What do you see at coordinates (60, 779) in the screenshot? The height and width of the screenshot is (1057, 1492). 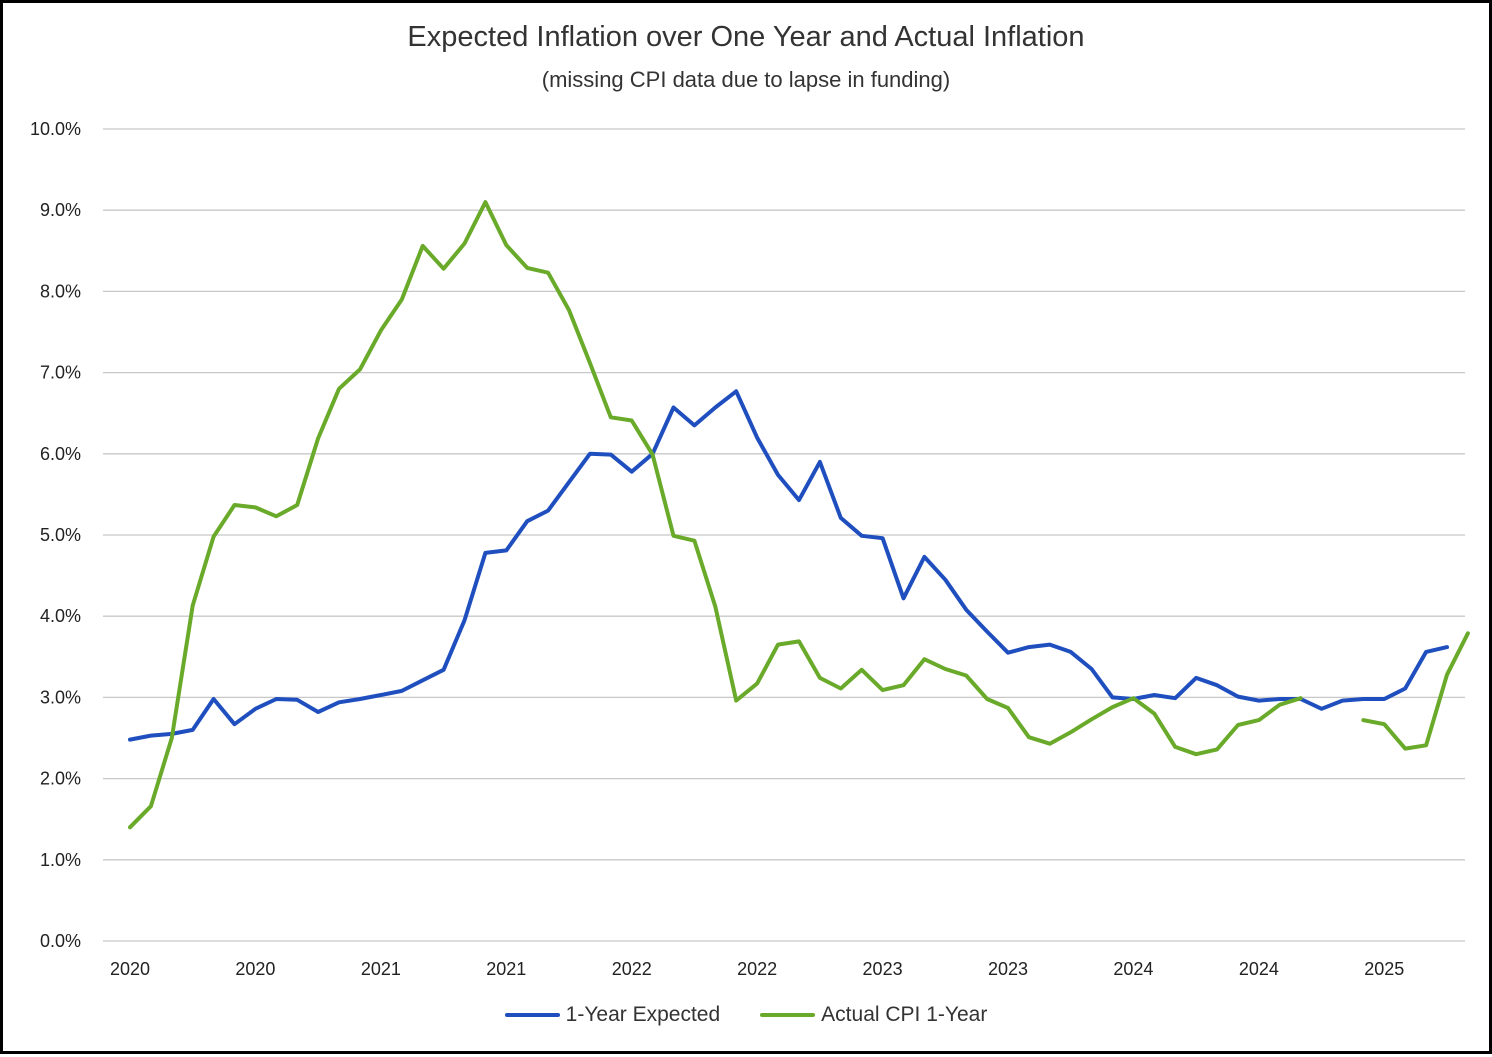 I see `y-tick-label: 2.0%` at bounding box center [60, 779].